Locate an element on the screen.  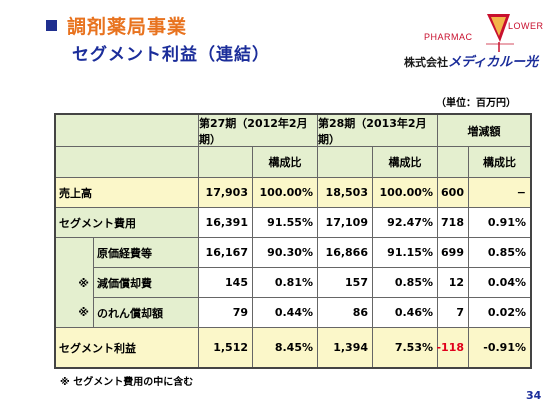
table-header-row: 第27期（2012年2月期） 第28期（2013年2月期） 増減額 is located at coordinates (293, 131).